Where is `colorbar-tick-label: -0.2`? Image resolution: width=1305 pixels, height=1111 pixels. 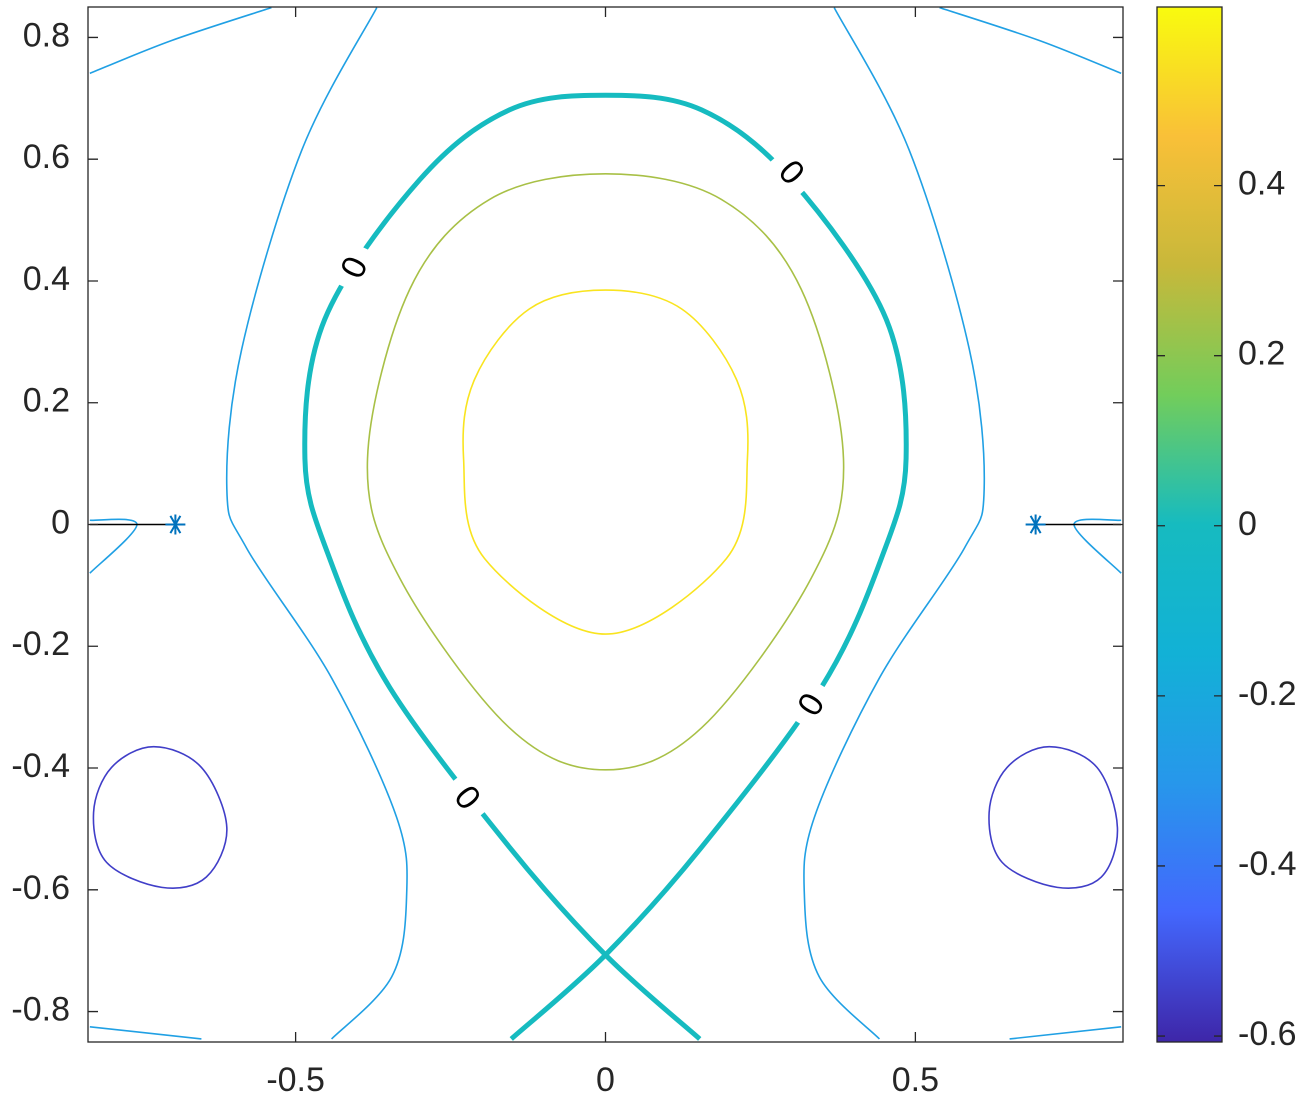 colorbar-tick-label: -0.2 is located at coordinates (1267, 694).